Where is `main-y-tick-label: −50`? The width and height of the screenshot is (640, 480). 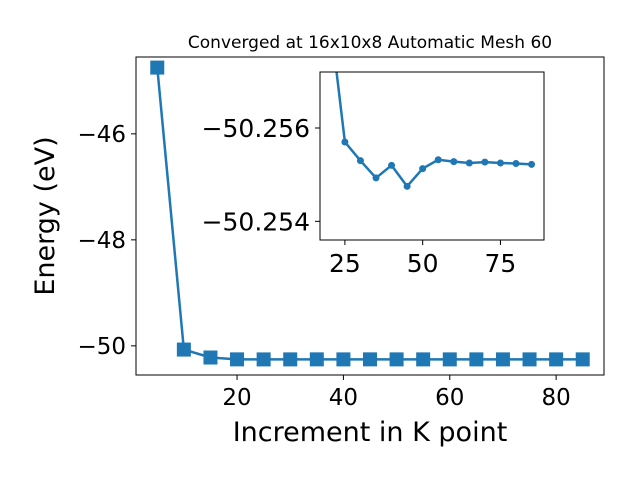 main-y-tick-label: −50 is located at coordinates (101, 347).